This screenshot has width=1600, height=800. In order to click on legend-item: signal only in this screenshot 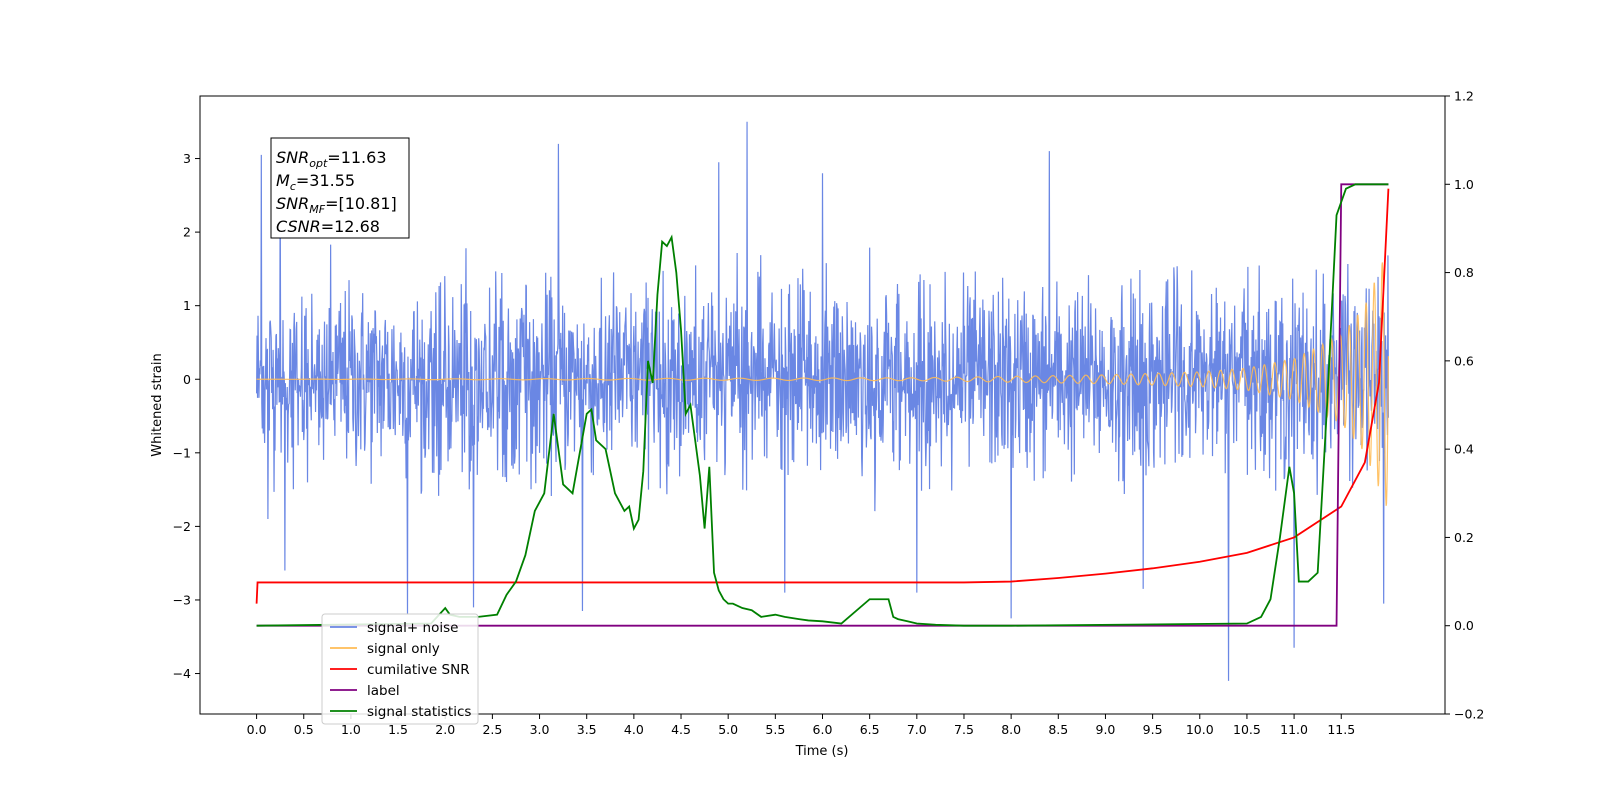, I will do `click(385, 649)`.